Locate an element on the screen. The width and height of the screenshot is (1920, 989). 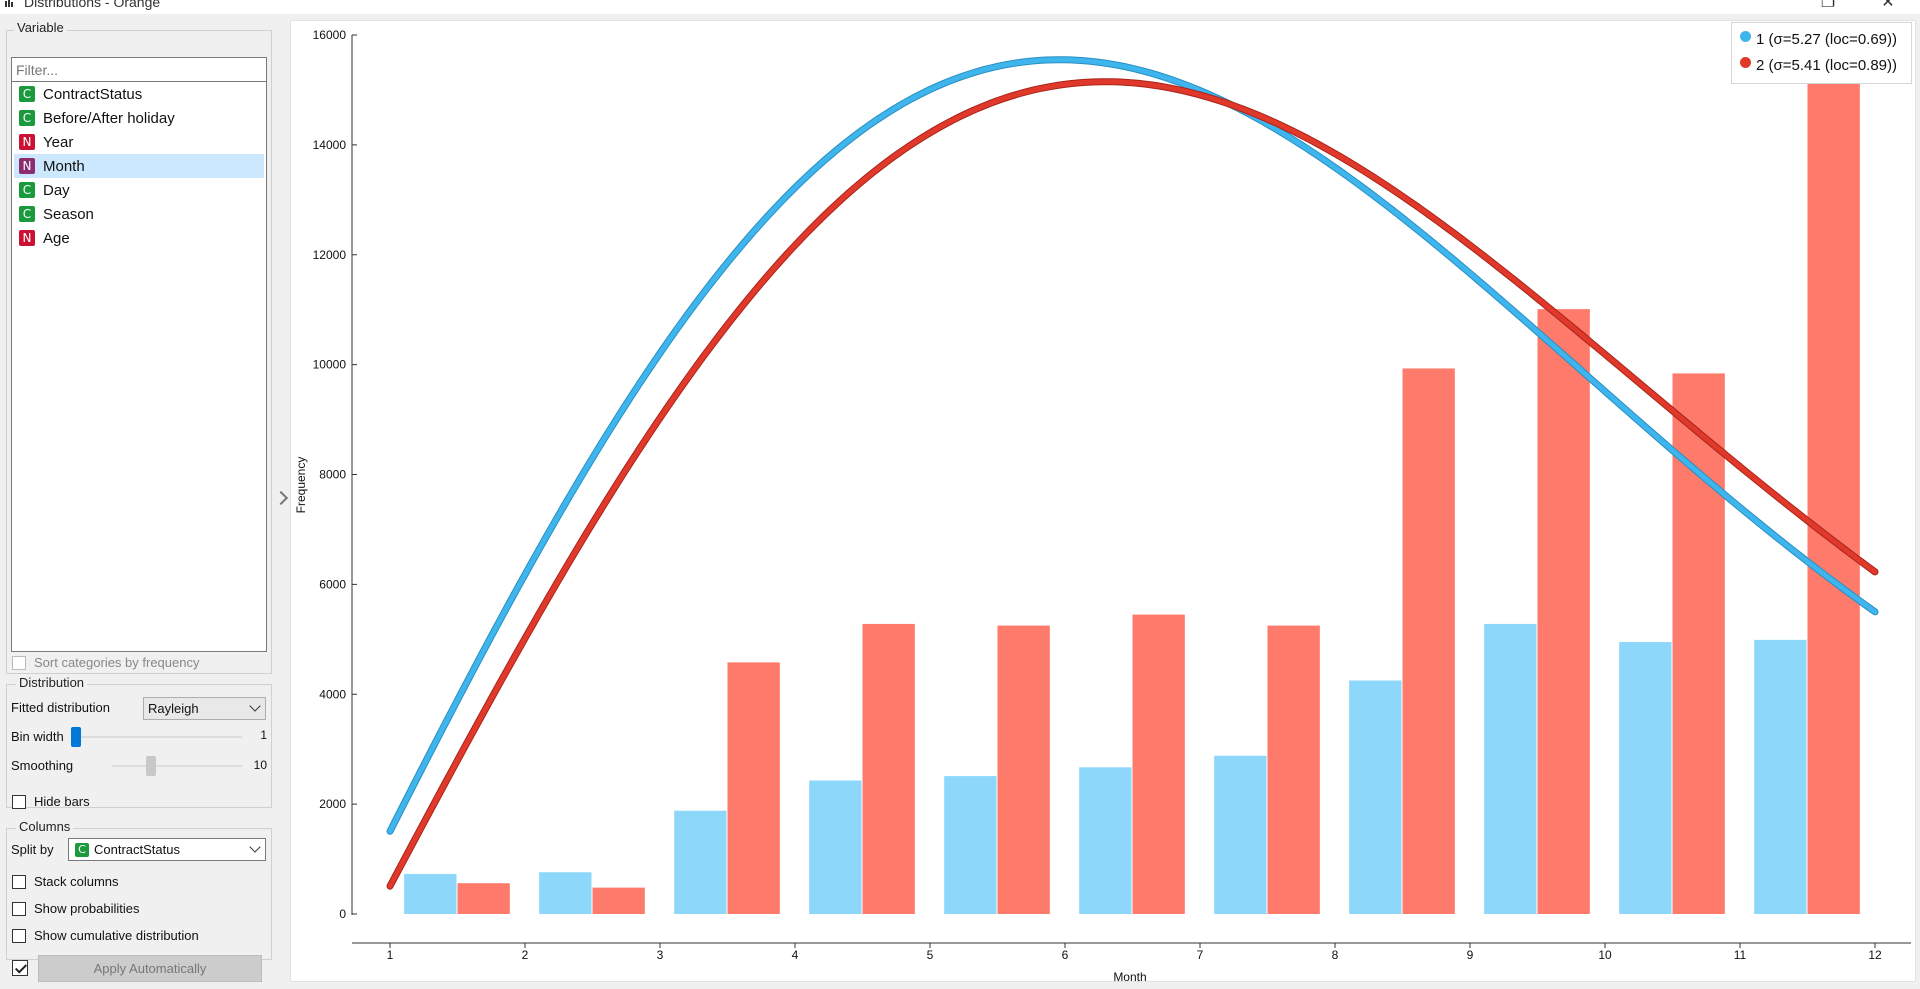
stack-columns-checkbox: Stack columns is located at coordinates (65, 881).